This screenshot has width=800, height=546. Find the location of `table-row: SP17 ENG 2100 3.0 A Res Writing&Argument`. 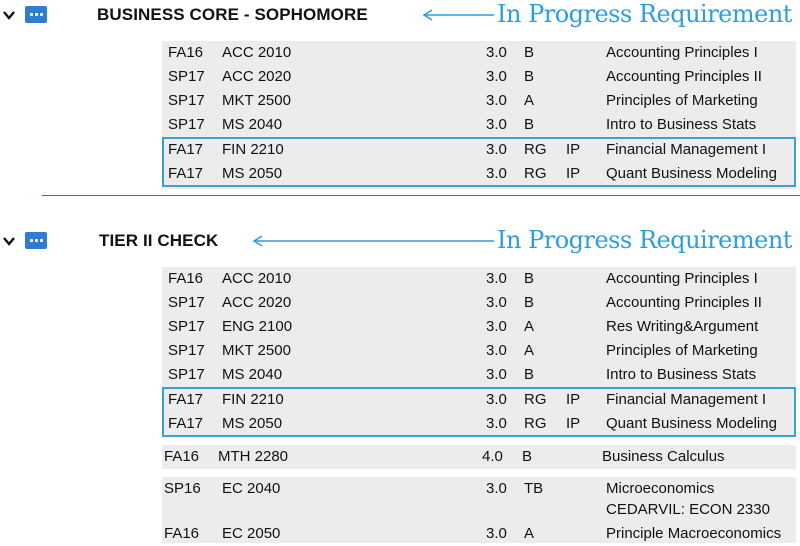

table-row: SP17 ENG 2100 3.0 A Res Writing&Argument is located at coordinates (463, 326).